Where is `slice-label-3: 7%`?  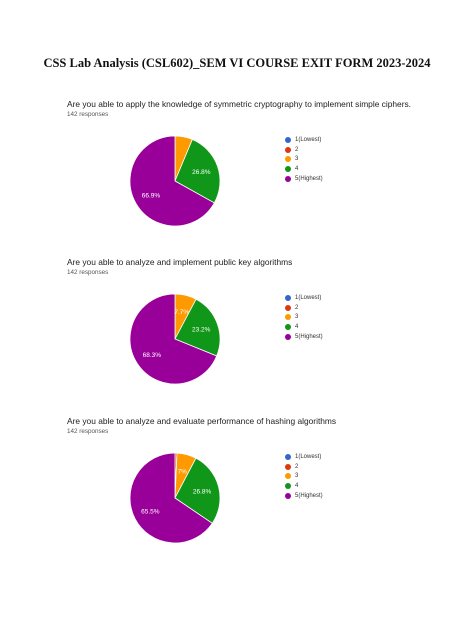
slice-label-3: 7% is located at coordinates (183, 471).